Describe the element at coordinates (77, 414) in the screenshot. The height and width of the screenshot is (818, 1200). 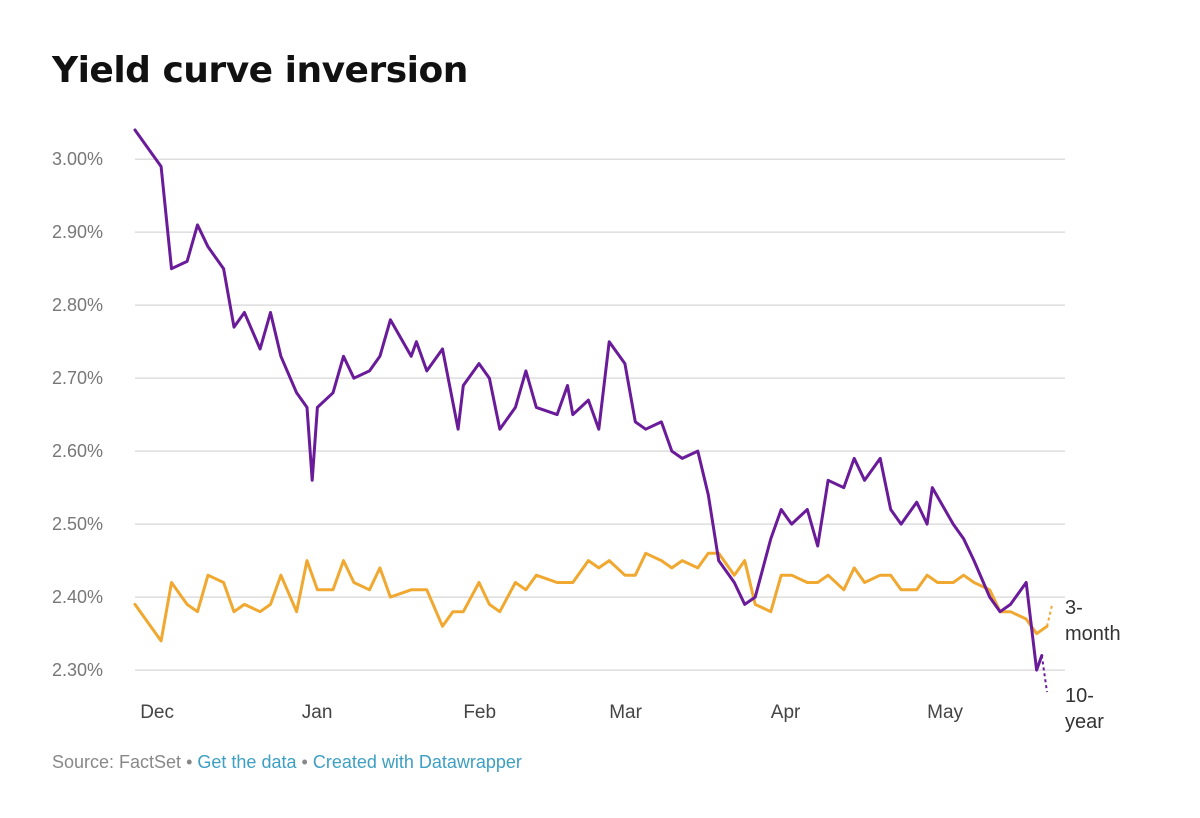
I see `y-axis-ticks: 2.30% 2.40% 2.50% 2.60% 2.70% 2.80% 2.90% 3.00%` at that location.